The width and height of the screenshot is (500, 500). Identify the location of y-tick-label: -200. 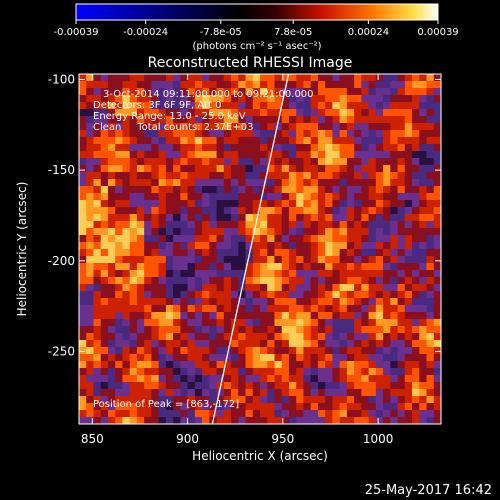
(61, 261).